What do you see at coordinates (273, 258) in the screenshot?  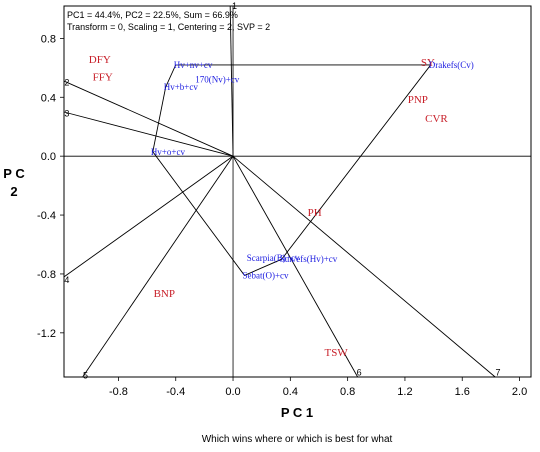 I see `genotype-label: Scarpia(B)+cv` at bounding box center [273, 258].